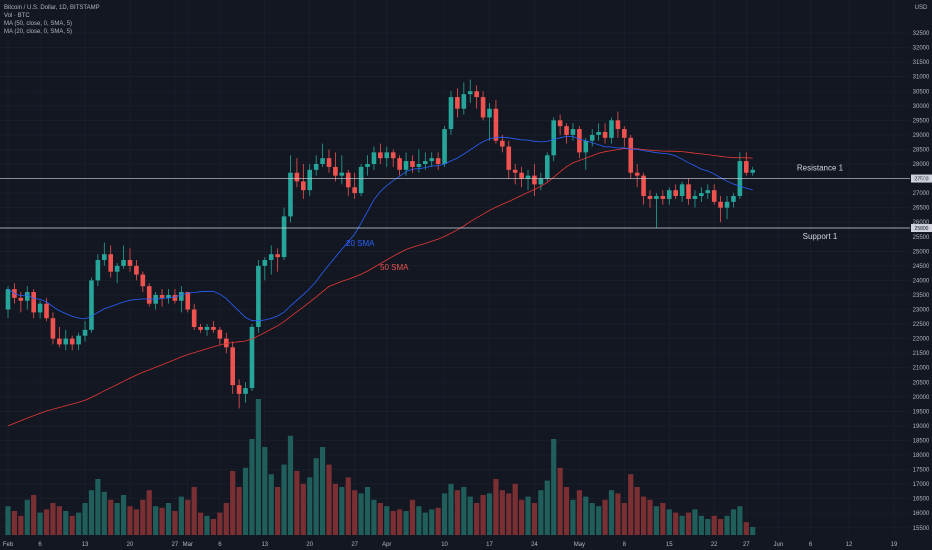 The height and width of the screenshot is (550, 932). Describe the element at coordinates (921, 412) in the screenshot. I see `price-tick-label: 19500` at that location.